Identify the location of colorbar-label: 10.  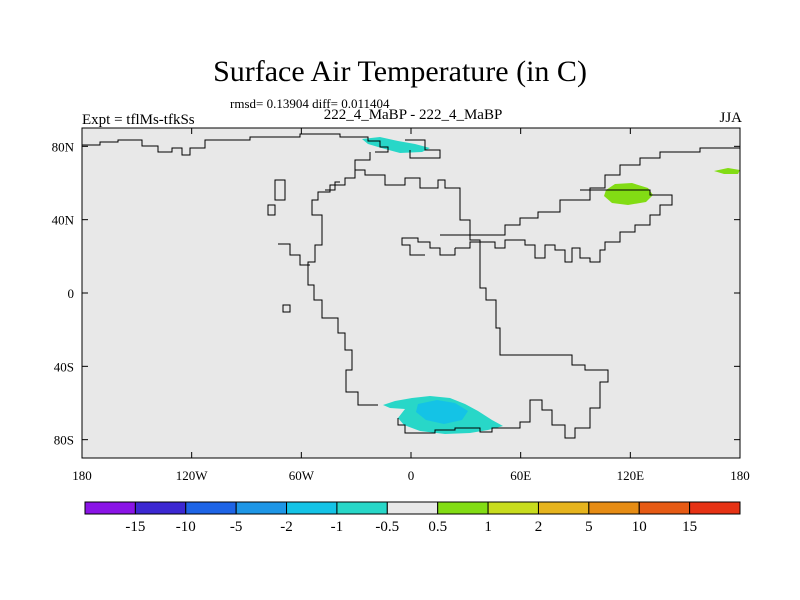
(639, 527).